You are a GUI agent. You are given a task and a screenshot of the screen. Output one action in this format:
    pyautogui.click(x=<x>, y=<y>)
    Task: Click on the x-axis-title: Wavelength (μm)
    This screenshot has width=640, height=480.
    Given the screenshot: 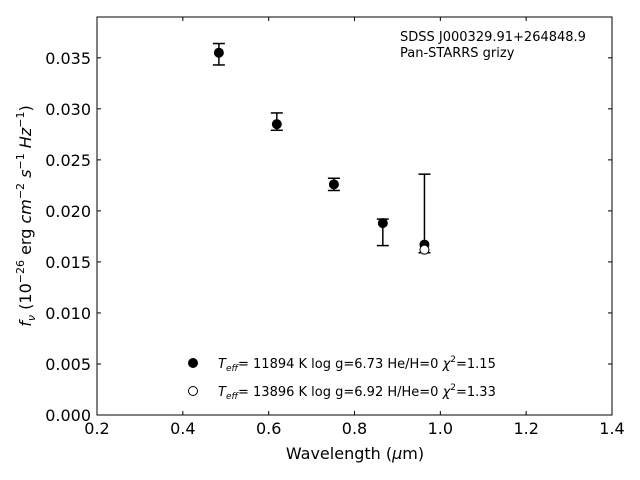 What is the action you would take?
    pyautogui.click(x=355, y=453)
    